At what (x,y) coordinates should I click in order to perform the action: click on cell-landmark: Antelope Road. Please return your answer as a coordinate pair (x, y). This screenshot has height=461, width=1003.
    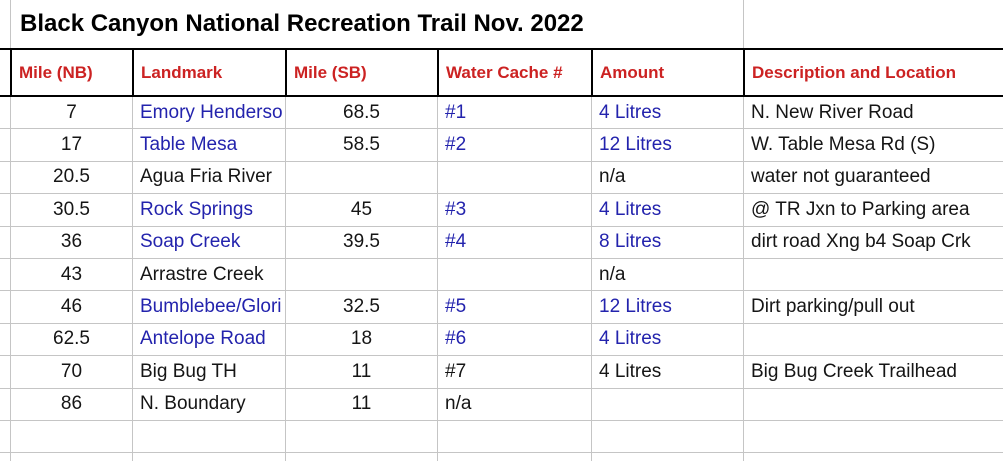
    Looking at the image, I should click on (208, 339).